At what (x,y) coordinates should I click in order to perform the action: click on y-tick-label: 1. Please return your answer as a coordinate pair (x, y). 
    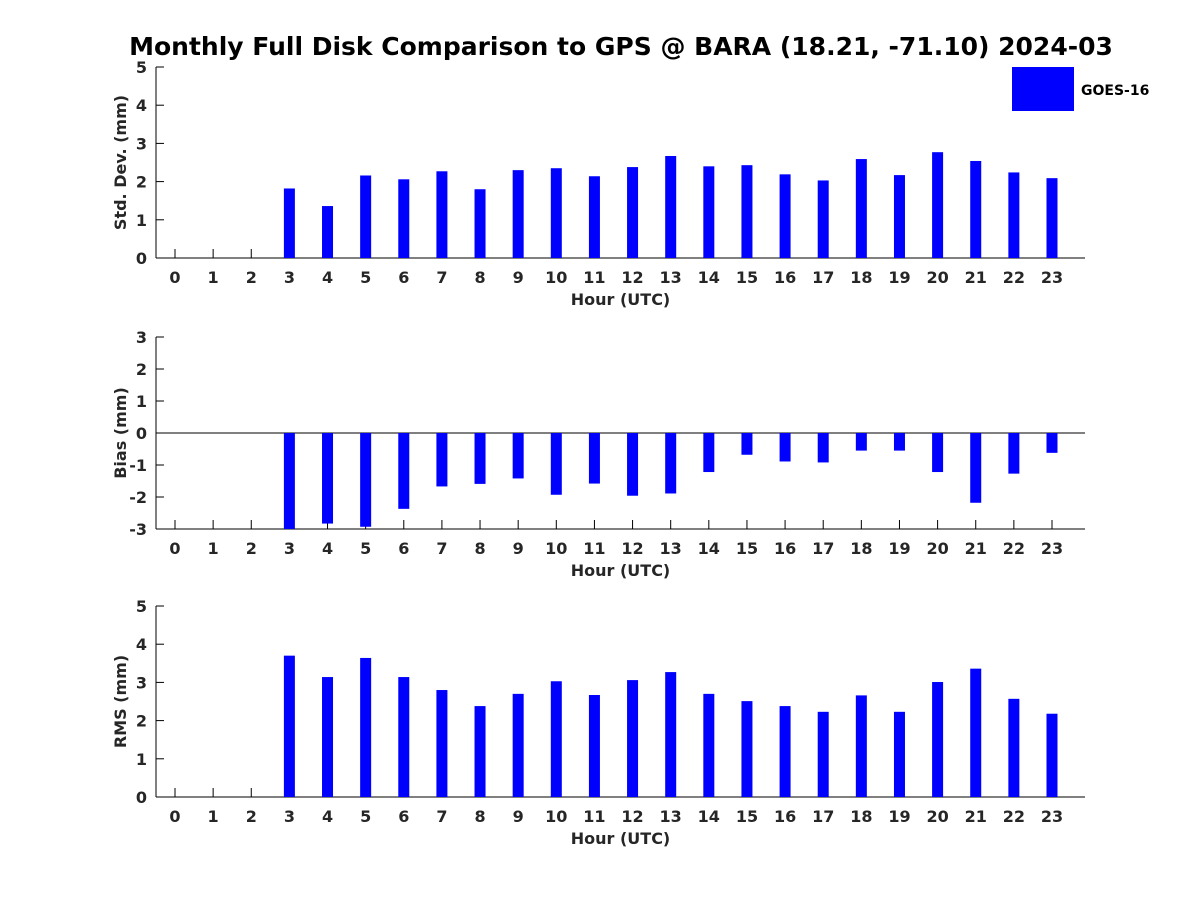
    Looking at the image, I should click on (141, 220).